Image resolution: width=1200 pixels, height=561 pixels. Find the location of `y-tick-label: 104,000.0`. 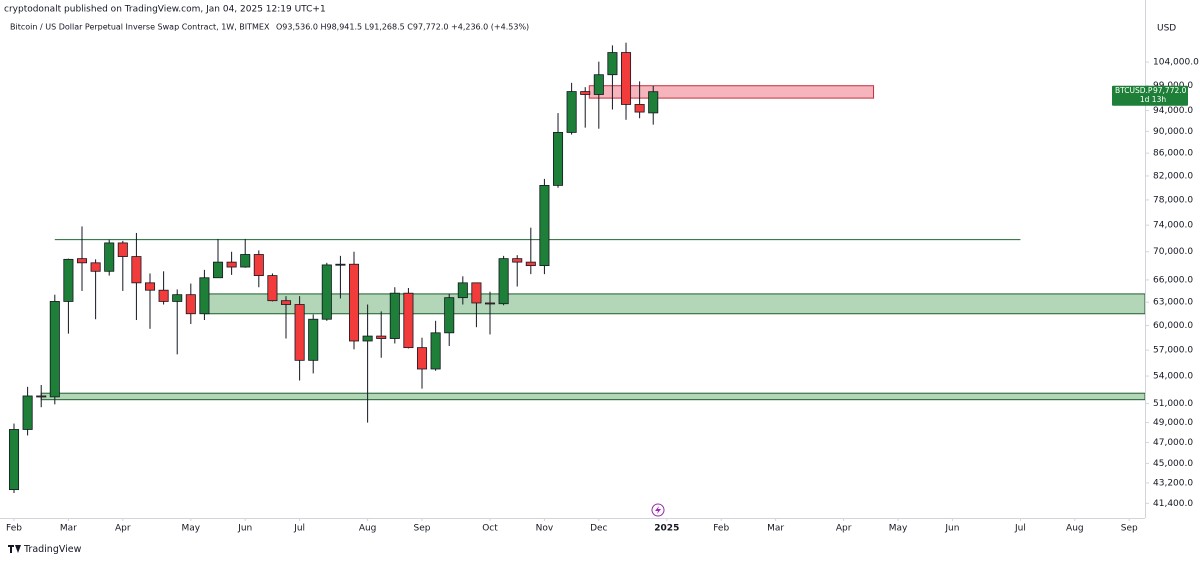

y-tick-label: 104,000.0 is located at coordinates (1176, 63).